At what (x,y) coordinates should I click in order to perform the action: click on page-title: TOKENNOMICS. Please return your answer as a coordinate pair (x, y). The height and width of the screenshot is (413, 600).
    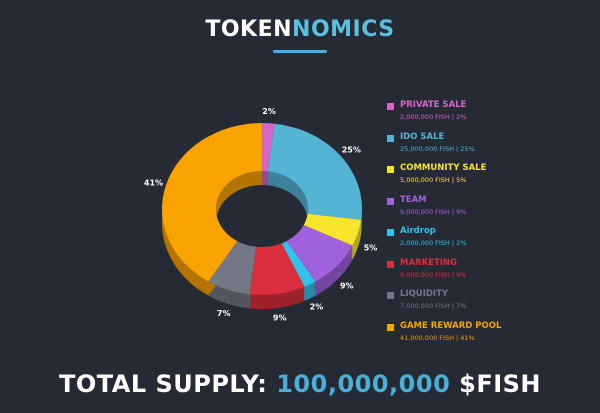
    Looking at the image, I should click on (300, 29).